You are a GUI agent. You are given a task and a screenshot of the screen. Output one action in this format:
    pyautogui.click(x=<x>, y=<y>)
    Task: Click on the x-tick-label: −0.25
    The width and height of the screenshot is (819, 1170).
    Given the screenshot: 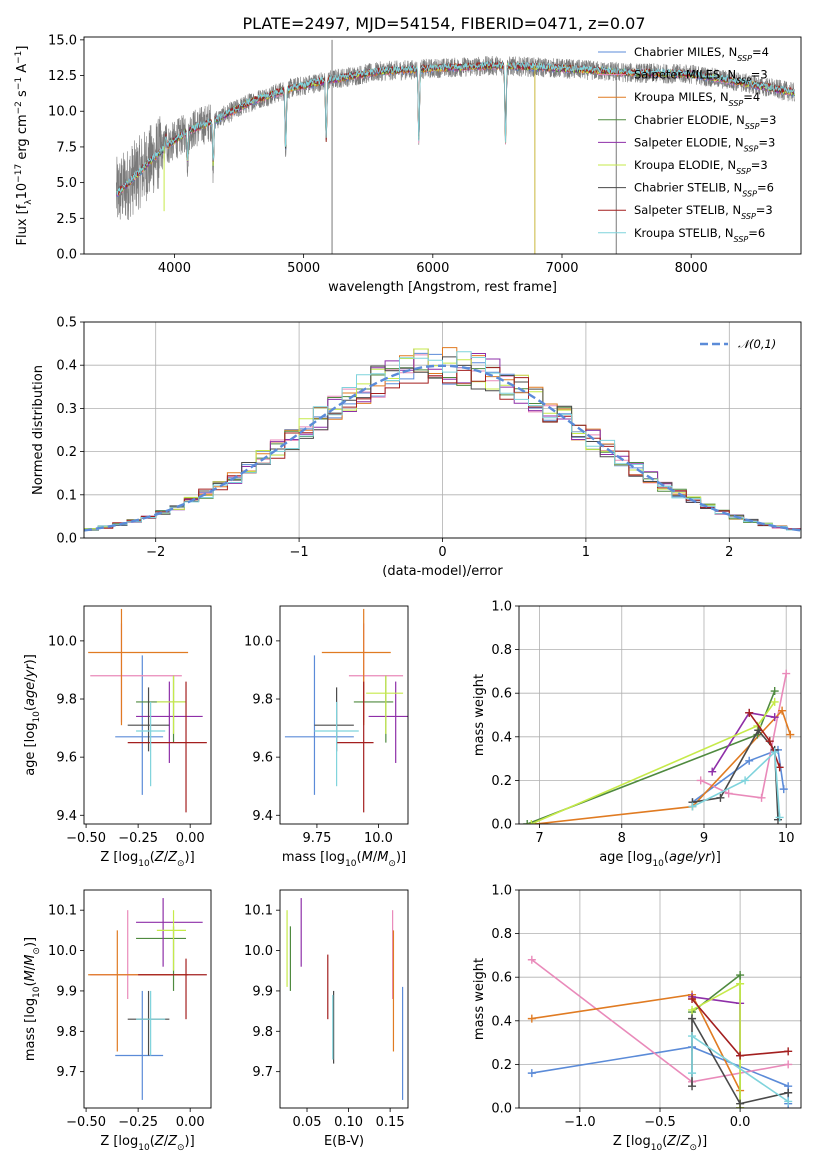 What is the action you would take?
    pyautogui.click(x=138, y=838)
    